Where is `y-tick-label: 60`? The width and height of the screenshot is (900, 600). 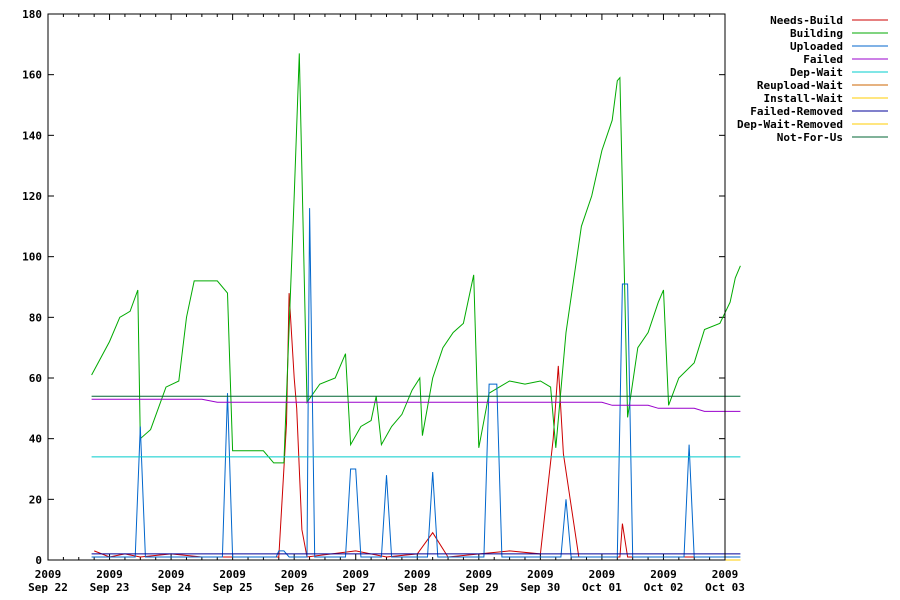 y-tick-label: 60 is located at coordinates (35, 378).